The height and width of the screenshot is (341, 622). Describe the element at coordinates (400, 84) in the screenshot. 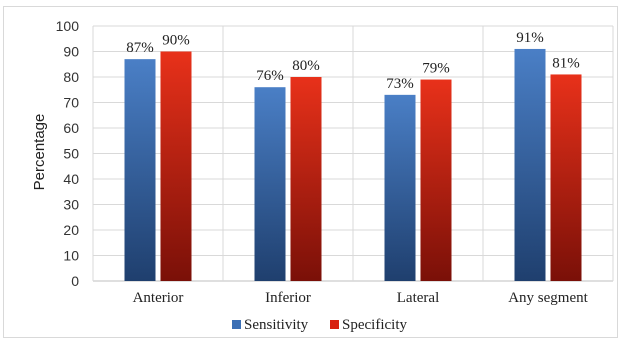

I see `data-label: 73%` at that location.